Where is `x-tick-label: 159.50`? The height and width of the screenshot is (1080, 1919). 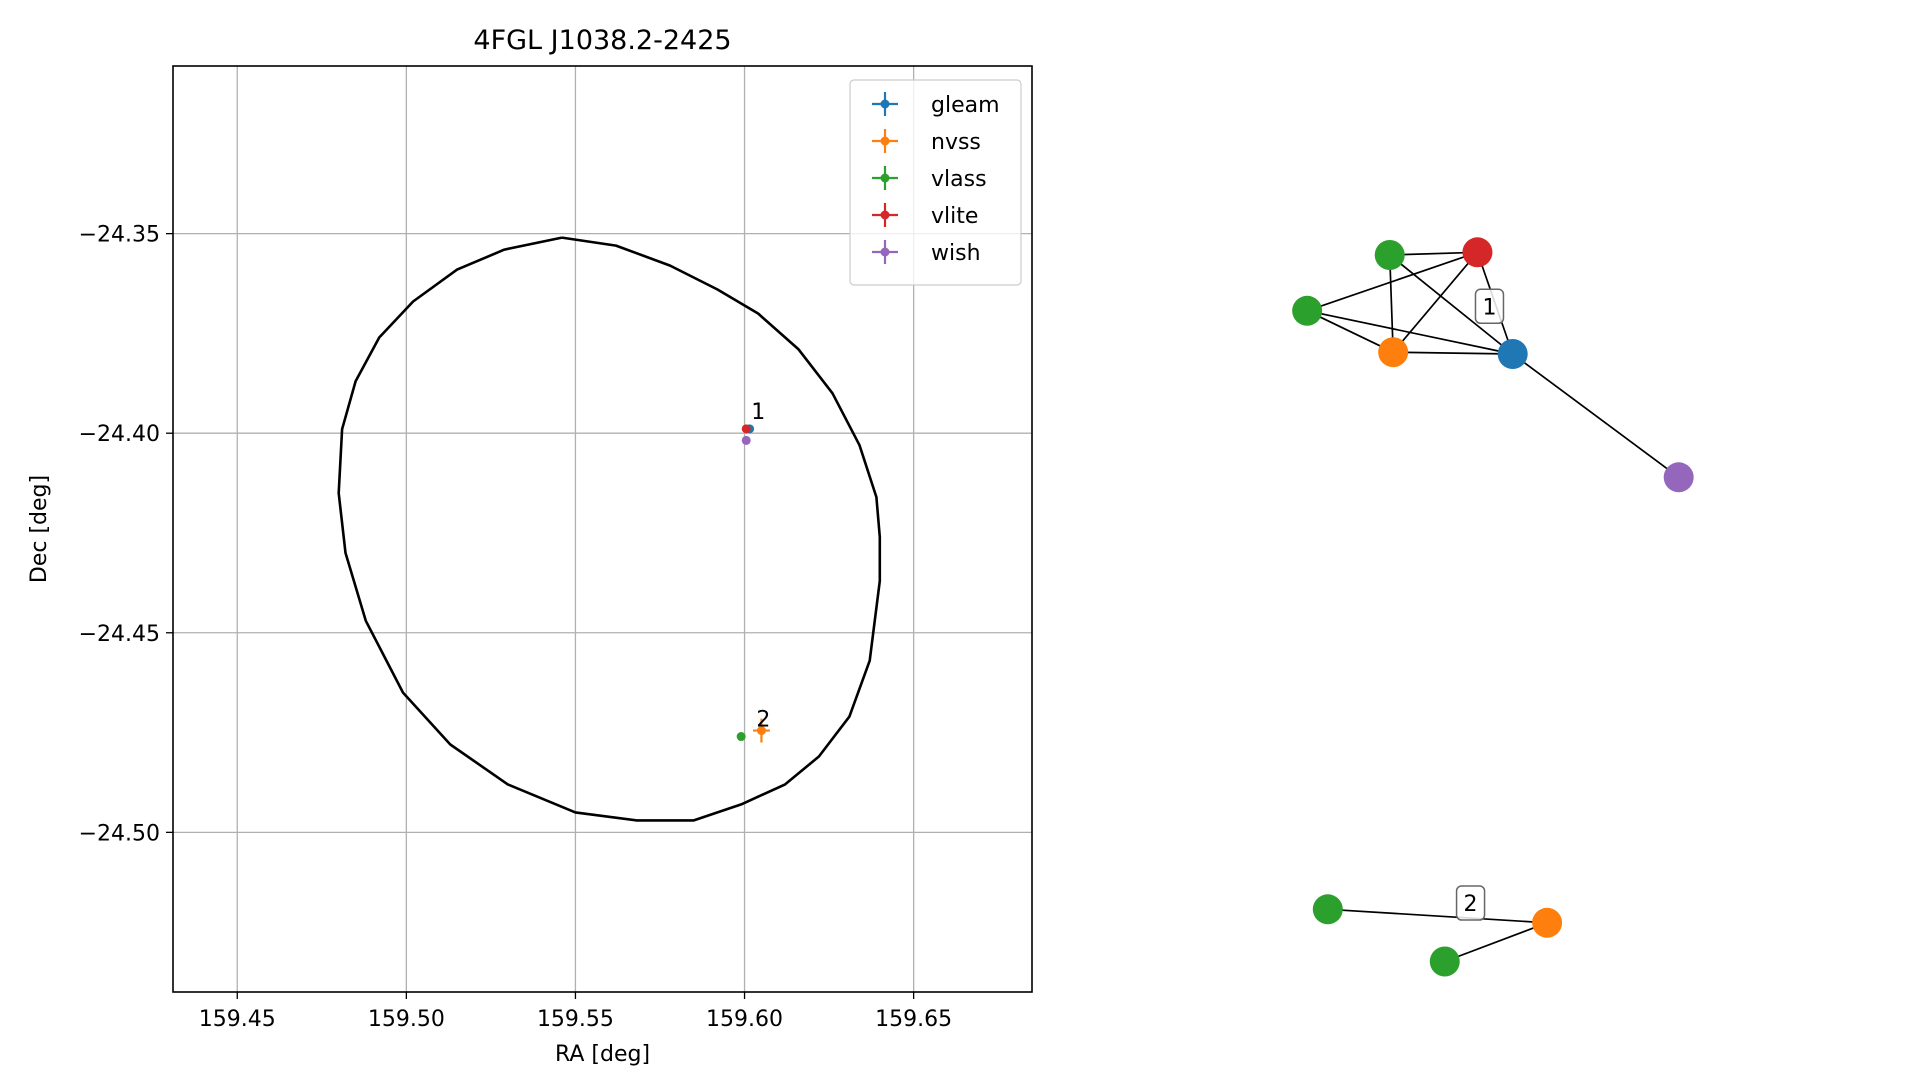
x-tick-label: 159.50 is located at coordinates (406, 1019).